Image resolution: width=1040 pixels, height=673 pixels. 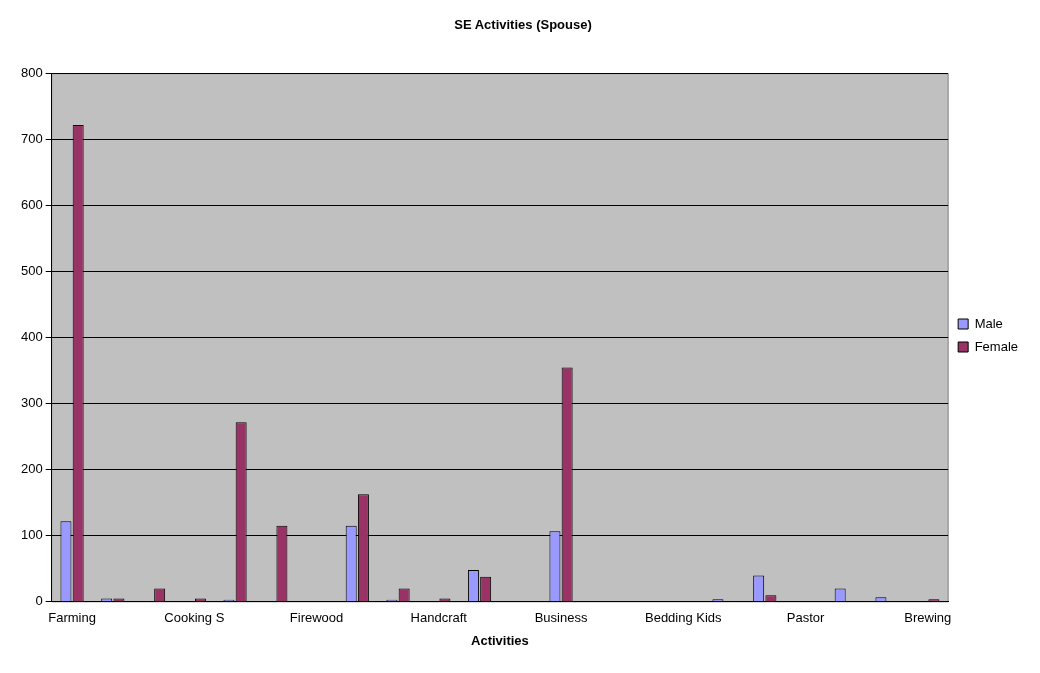 What do you see at coordinates (500, 640) in the screenshot?
I see `x-axis-title: Activities` at bounding box center [500, 640].